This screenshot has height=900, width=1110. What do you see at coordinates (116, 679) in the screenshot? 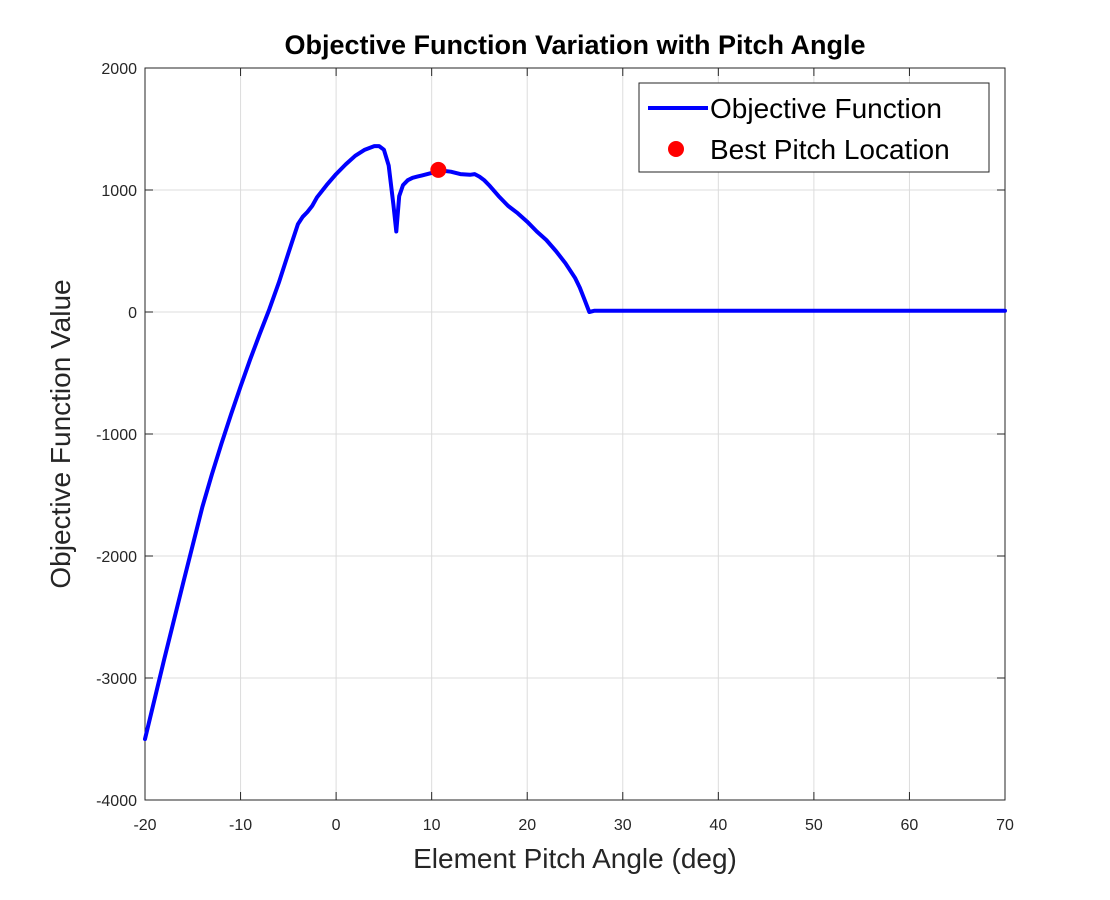
I see `y-tick-label-1: -3000` at bounding box center [116, 679].